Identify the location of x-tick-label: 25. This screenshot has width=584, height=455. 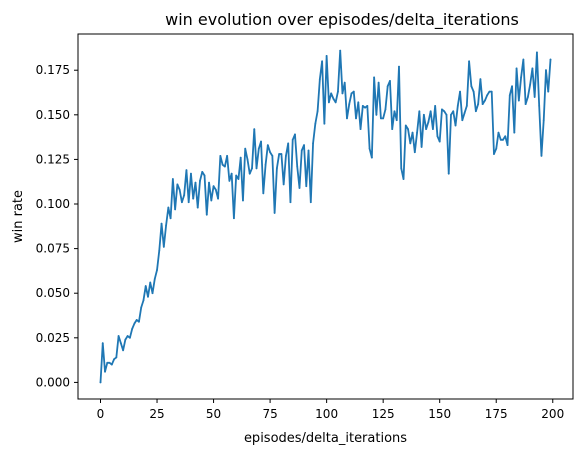
(156, 414).